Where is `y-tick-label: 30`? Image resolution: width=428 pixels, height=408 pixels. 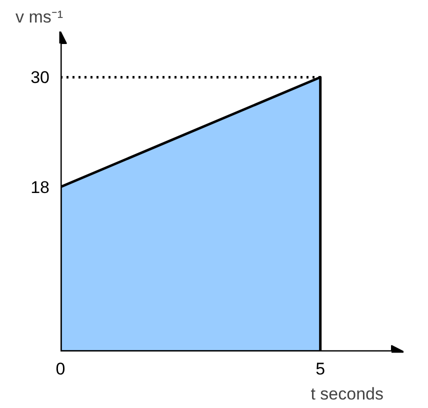 y-tick-label: 30 is located at coordinates (40, 78).